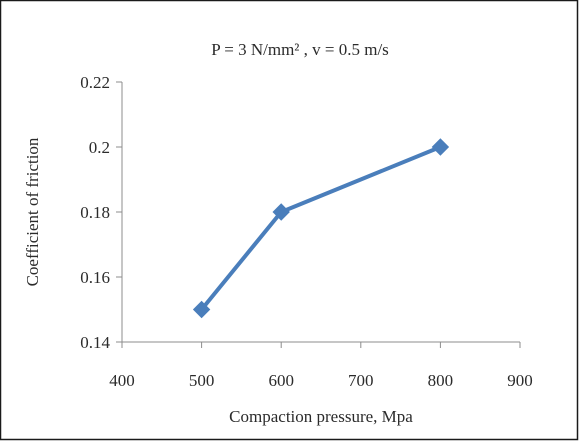 Image resolution: width=579 pixels, height=446 pixels. Describe the element at coordinates (202, 380) in the screenshot. I see `x-tick-label: 500` at that location.